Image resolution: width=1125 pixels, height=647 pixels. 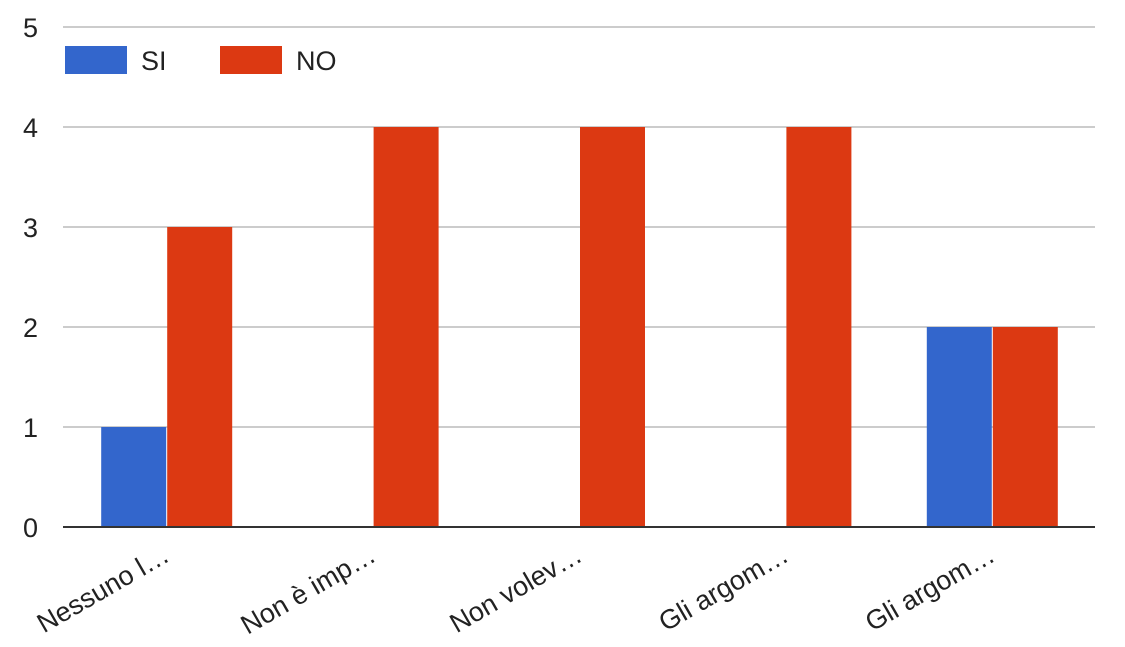 I want to click on legend-swatch-si, so click(x=96, y=60).